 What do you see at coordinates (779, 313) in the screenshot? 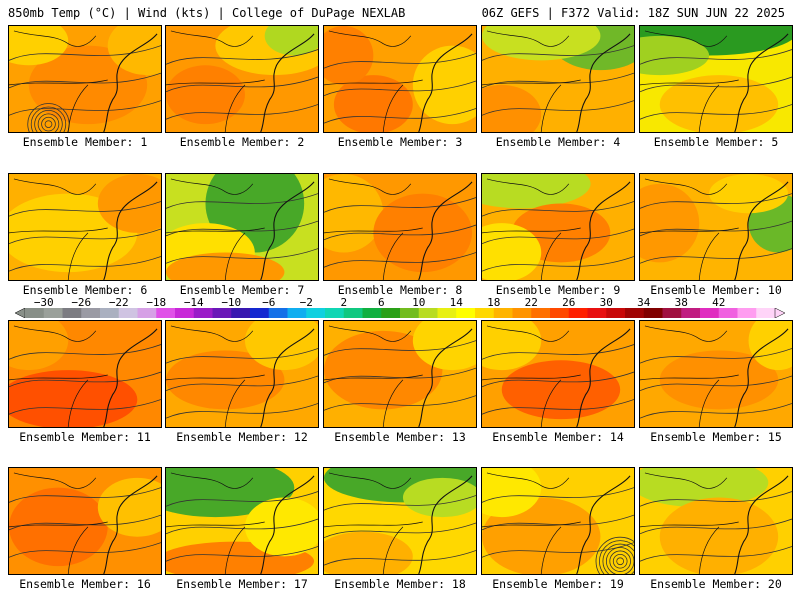
I see `colorbar-max-arrow` at bounding box center [779, 313].